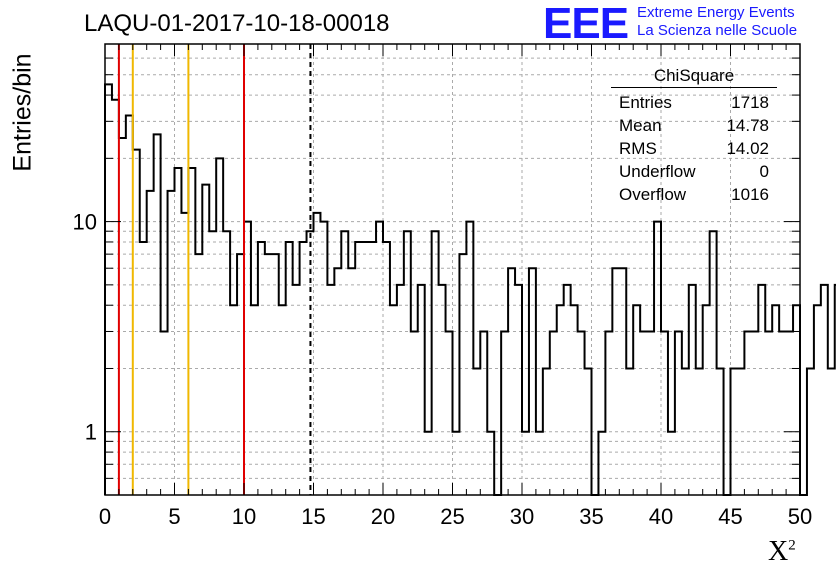 The image size is (836, 572). What do you see at coordinates (22, 112) in the screenshot?
I see `y-axis-label: Entries/bin` at bounding box center [22, 112].